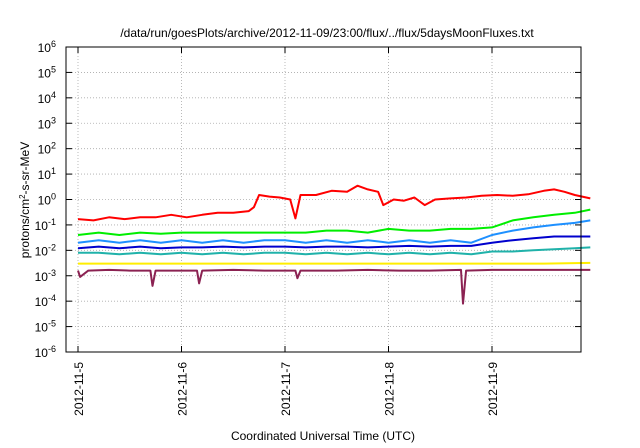 This screenshot has width=640, height=448. Describe the element at coordinates (286, 389) in the screenshot. I see `x-tick-label: 2012-11-7` at that location.